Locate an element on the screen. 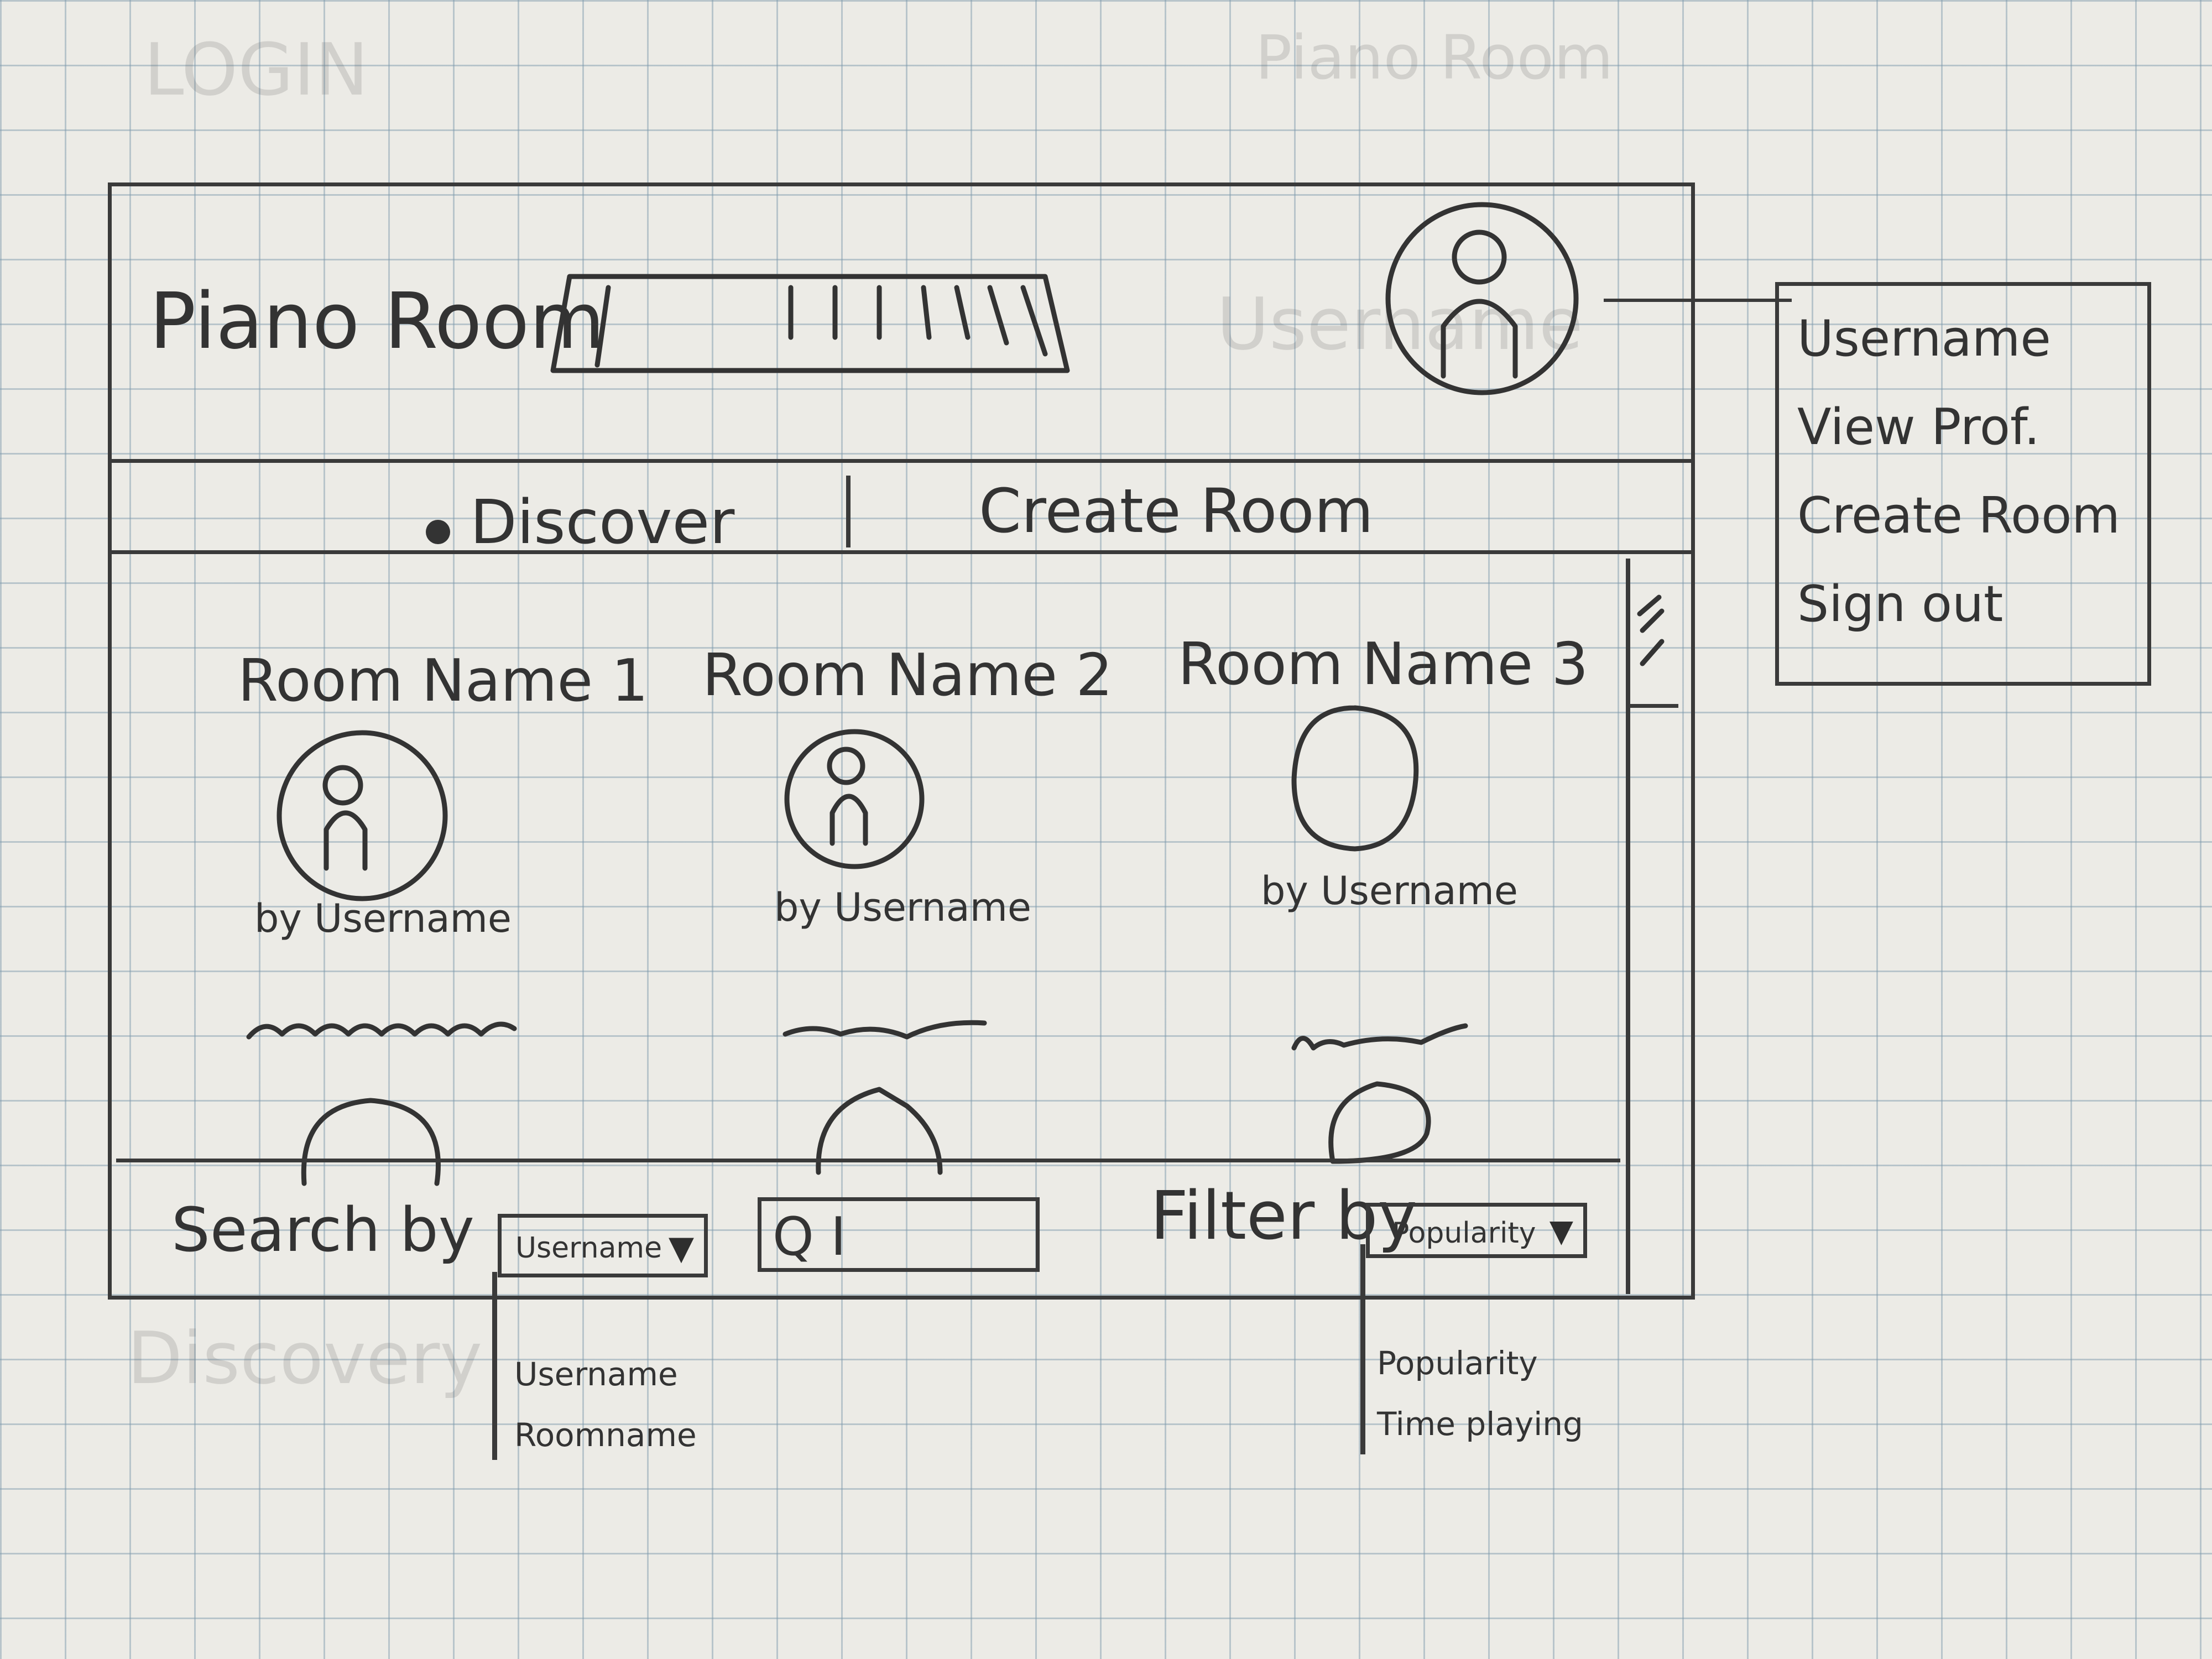 This screenshot has height=1659, width=2212. room-2-description-squiggle is located at coordinates (885, 1030).